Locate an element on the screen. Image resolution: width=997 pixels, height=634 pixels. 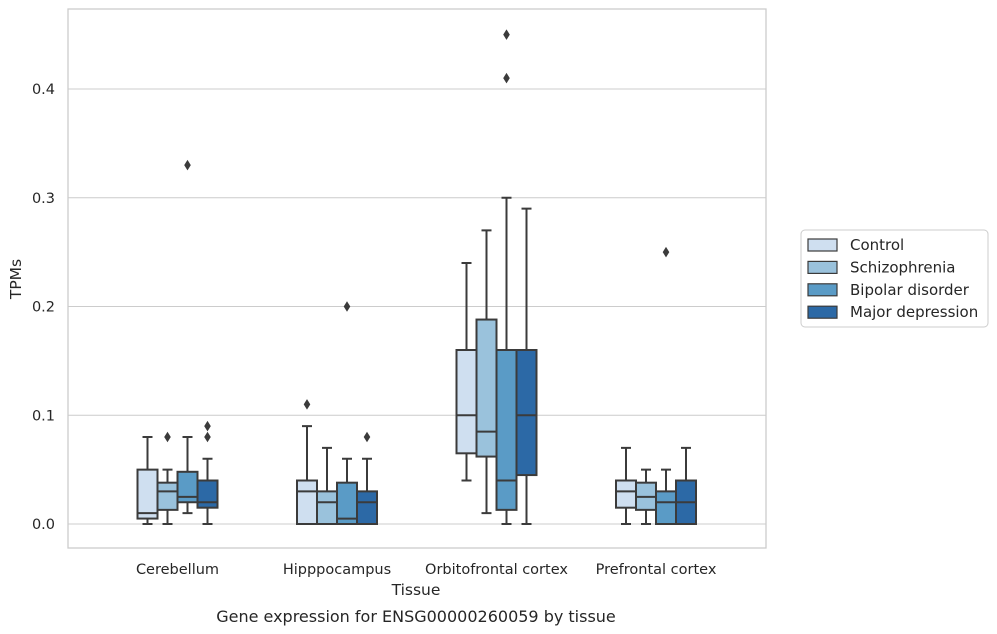
x-tick-label: Orbitofrontal cortex is located at coordinates (496, 570).